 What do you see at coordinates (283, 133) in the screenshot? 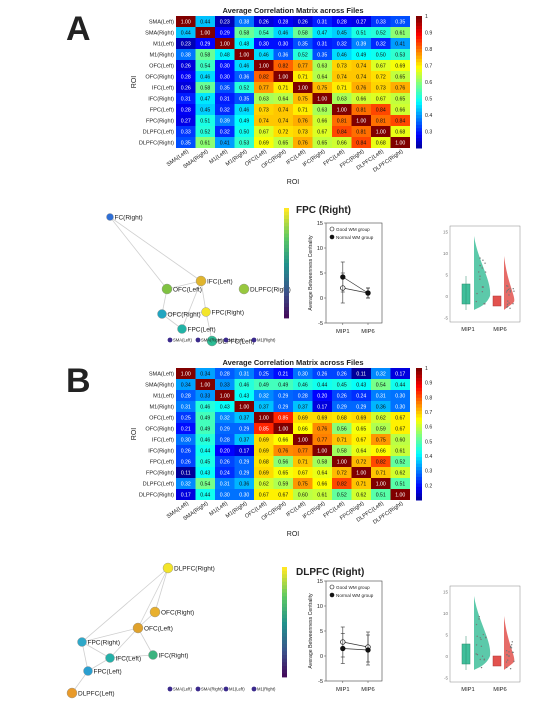
I see `heatmap-cell-label: 0.72` at bounding box center [283, 133].